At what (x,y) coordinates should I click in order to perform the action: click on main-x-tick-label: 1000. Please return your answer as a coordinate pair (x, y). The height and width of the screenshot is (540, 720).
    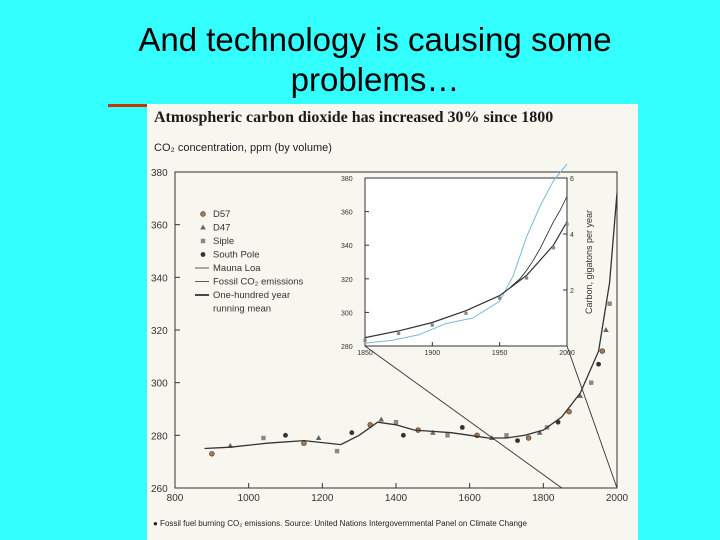
    Looking at the image, I should click on (249, 498).